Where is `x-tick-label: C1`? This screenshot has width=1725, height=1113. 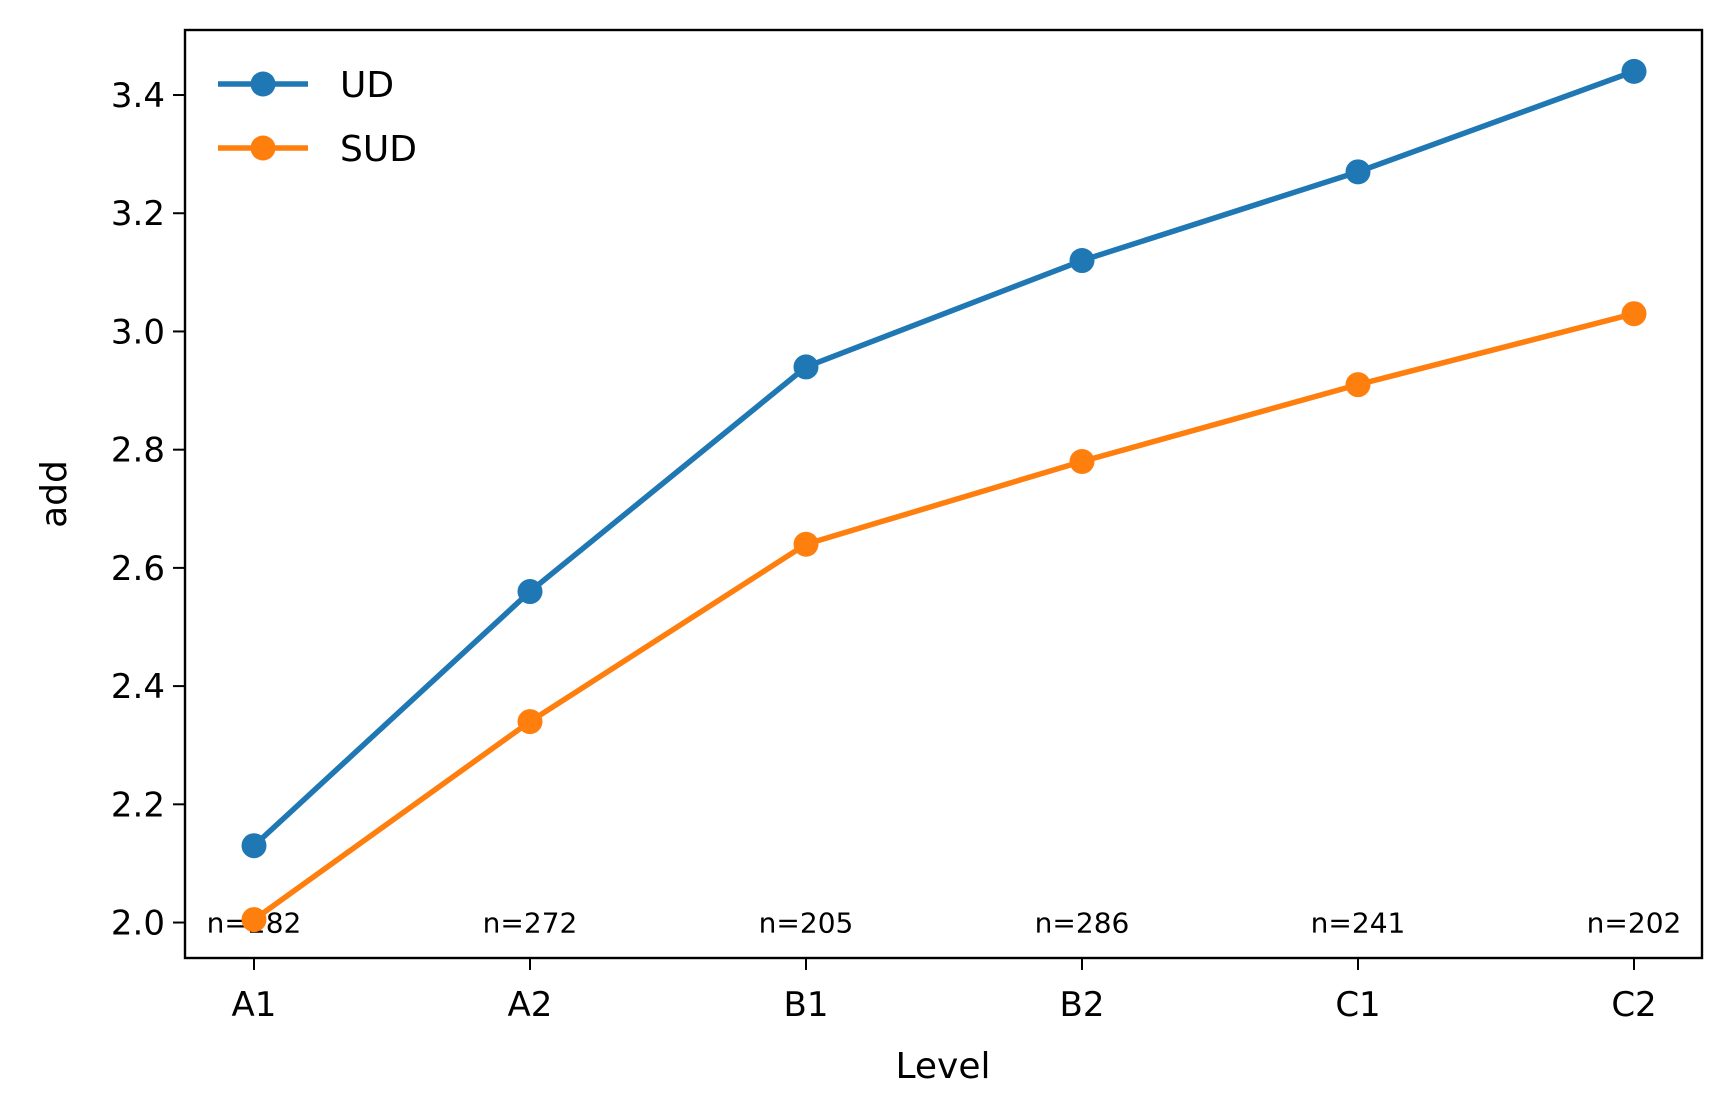
x-tick-label: C1 is located at coordinates (1357, 1005).